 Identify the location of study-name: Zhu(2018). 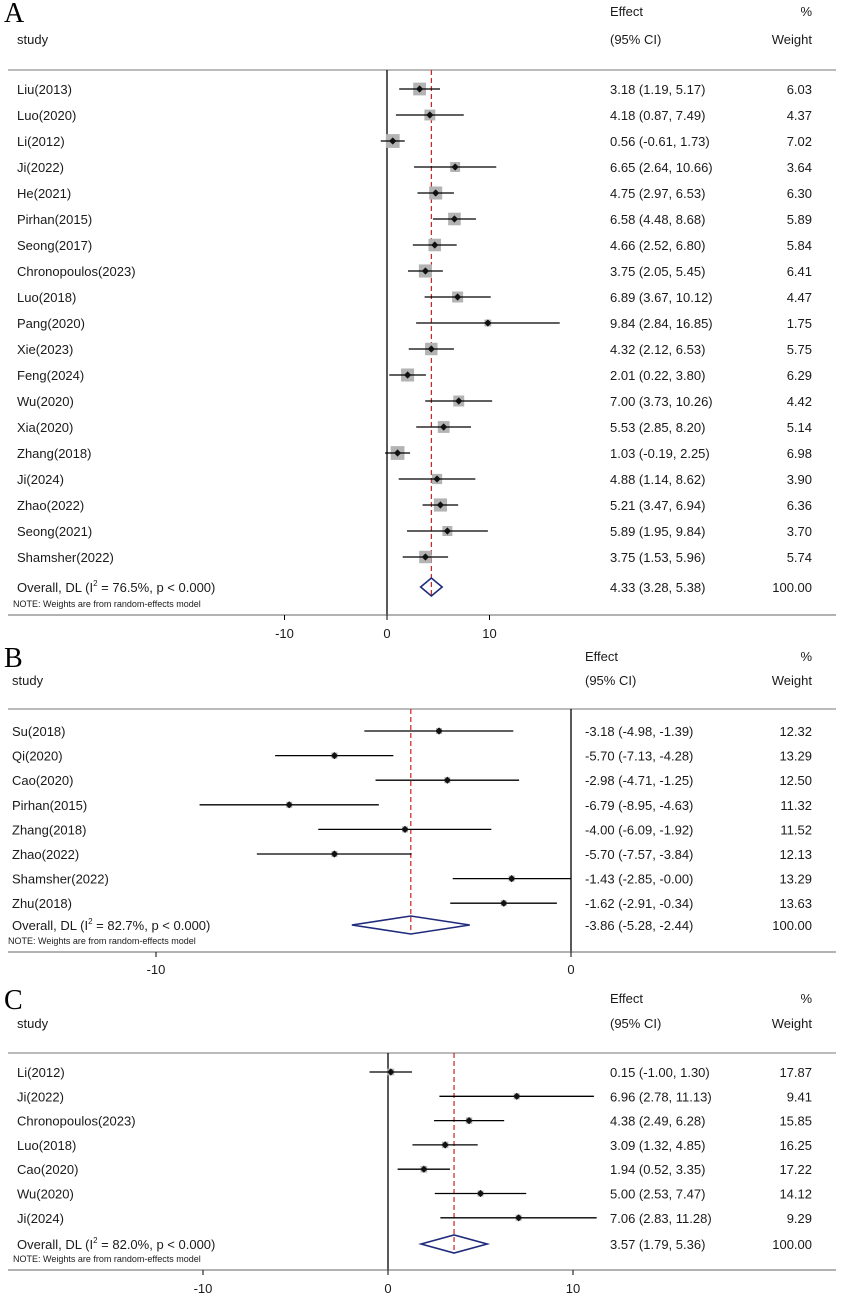
(42, 903).